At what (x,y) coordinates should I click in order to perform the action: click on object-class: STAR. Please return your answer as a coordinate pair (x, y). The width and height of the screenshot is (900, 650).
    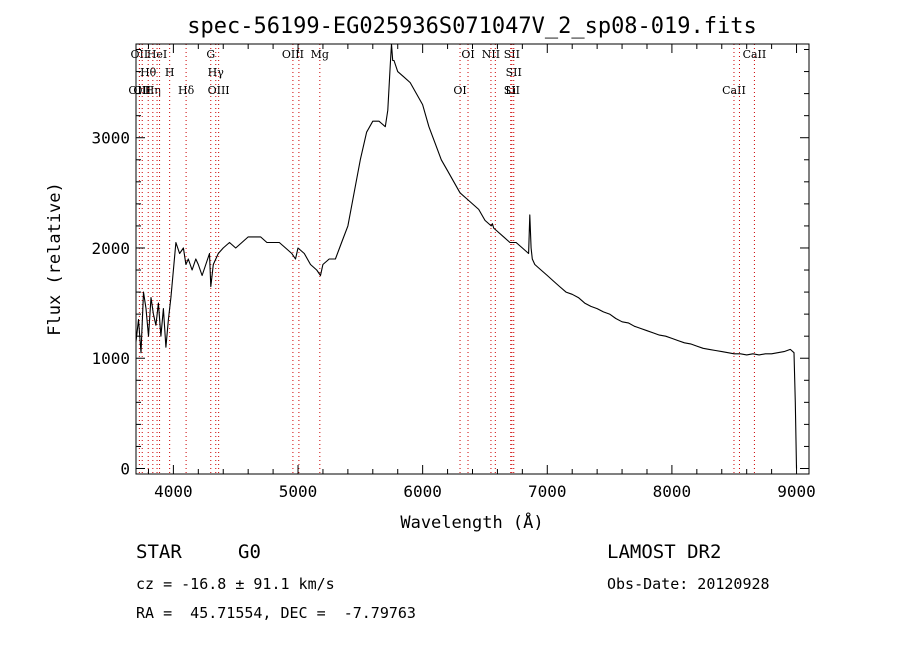
    Looking at the image, I should click on (159, 552).